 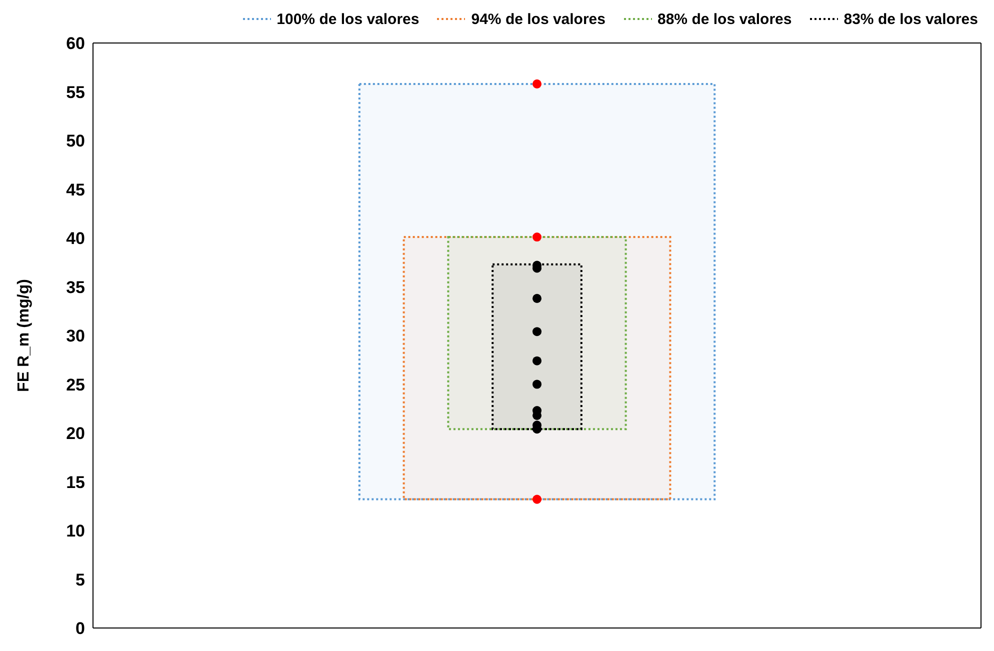 What do you see at coordinates (75, 44) in the screenshot?
I see `y-tick-label: 60` at bounding box center [75, 44].